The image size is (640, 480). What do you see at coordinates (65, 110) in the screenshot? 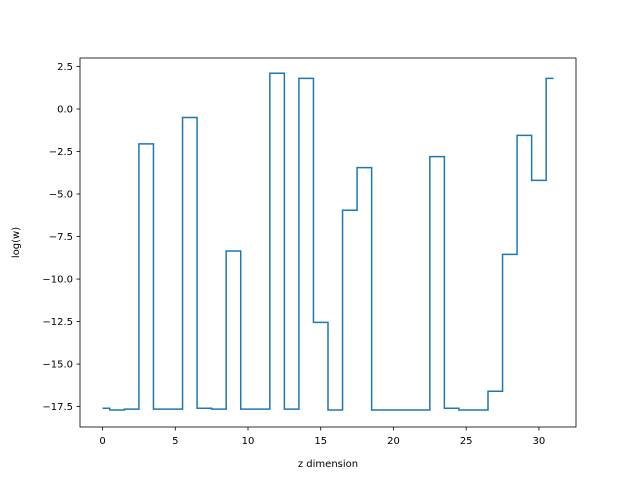
I see `y-tick-label: 0.0` at bounding box center [65, 110].